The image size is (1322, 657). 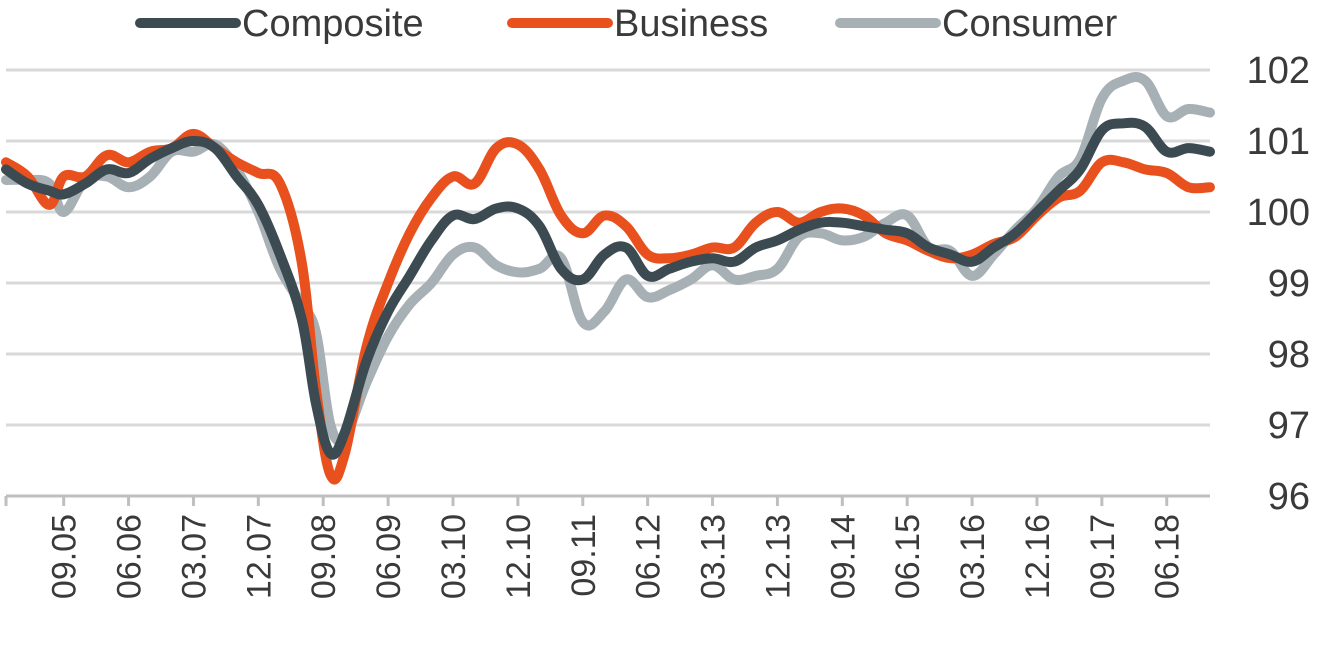 What do you see at coordinates (65, 556) in the screenshot?
I see `x-tick-label-09.05: 09.05` at bounding box center [65, 556].